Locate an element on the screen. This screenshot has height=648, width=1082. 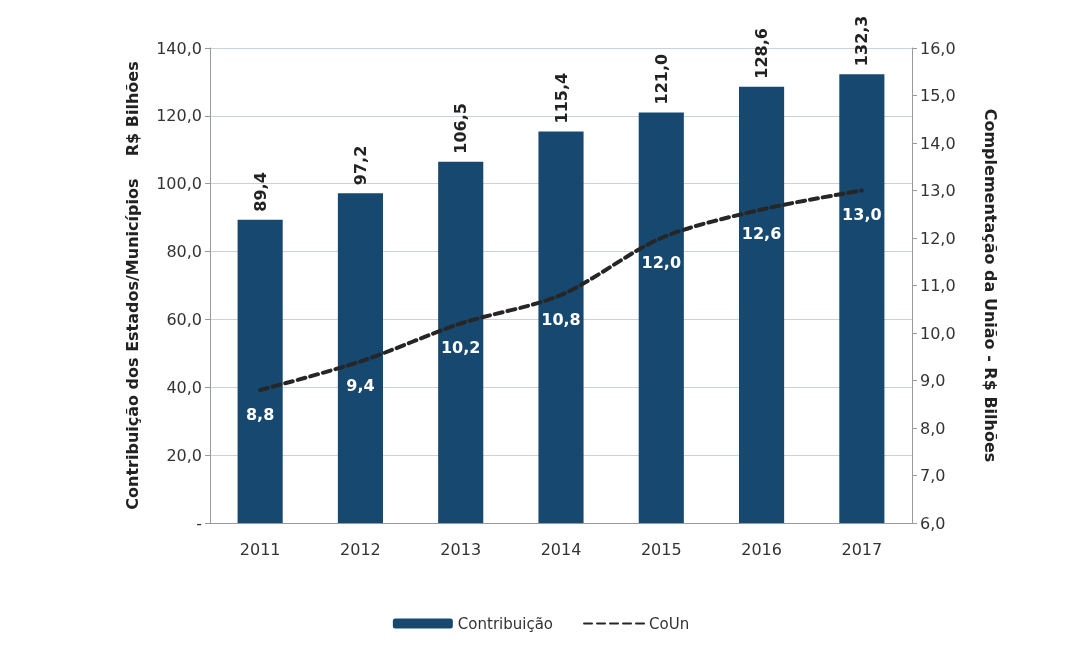
x-tick-label: 2013 is located at coordinates (461, 549).